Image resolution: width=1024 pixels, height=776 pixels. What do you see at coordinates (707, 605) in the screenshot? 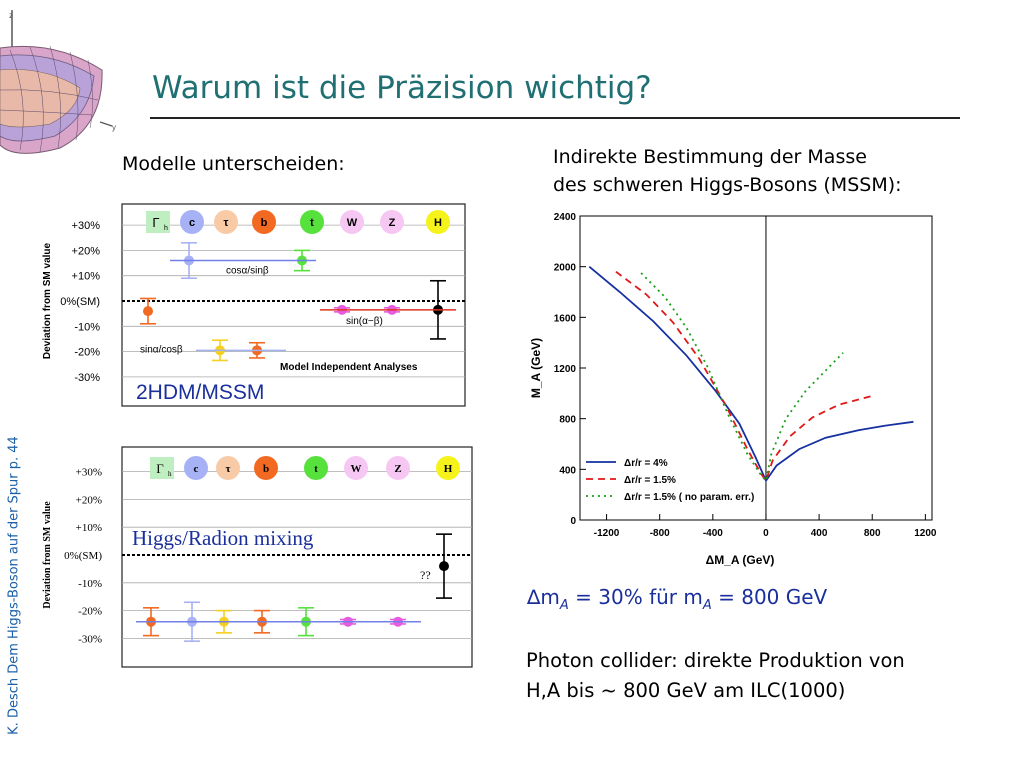
I see `dm-sub2: A` at bounding box center [707, 605].